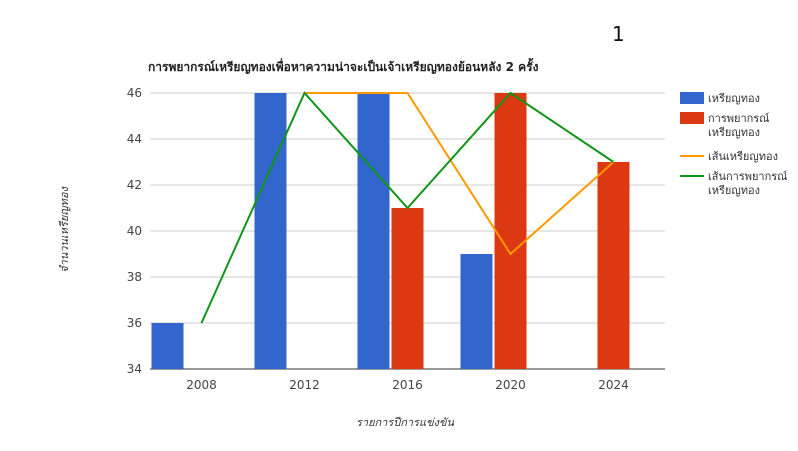 The height and width of the screenshot is (451, 798). I want to click on legend-label: การพยากรณ์, so click(738, 118).